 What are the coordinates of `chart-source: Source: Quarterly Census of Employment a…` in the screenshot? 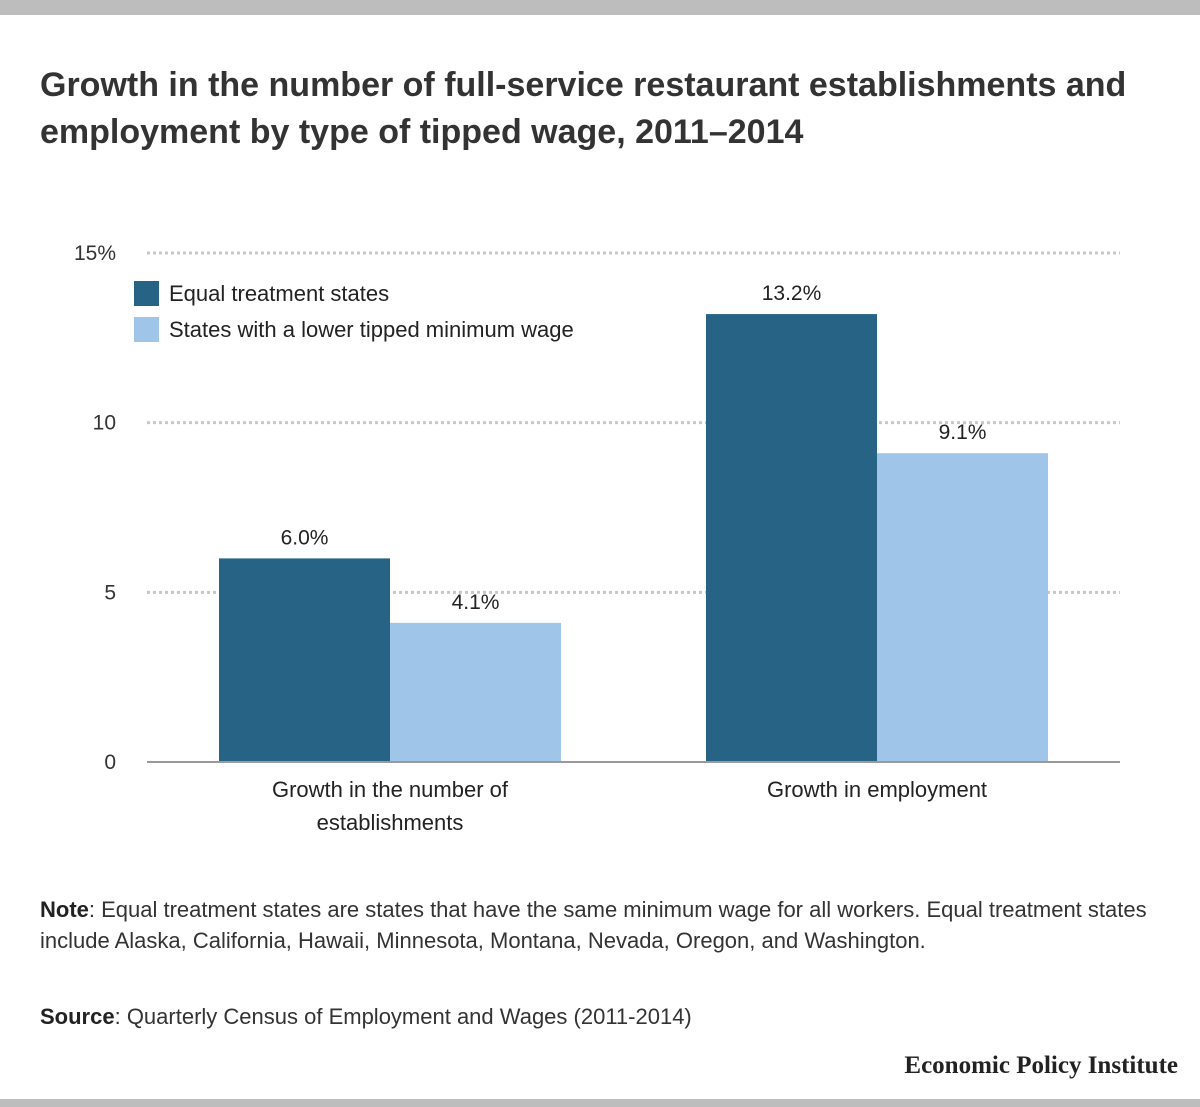 It's located at (595, 1016).